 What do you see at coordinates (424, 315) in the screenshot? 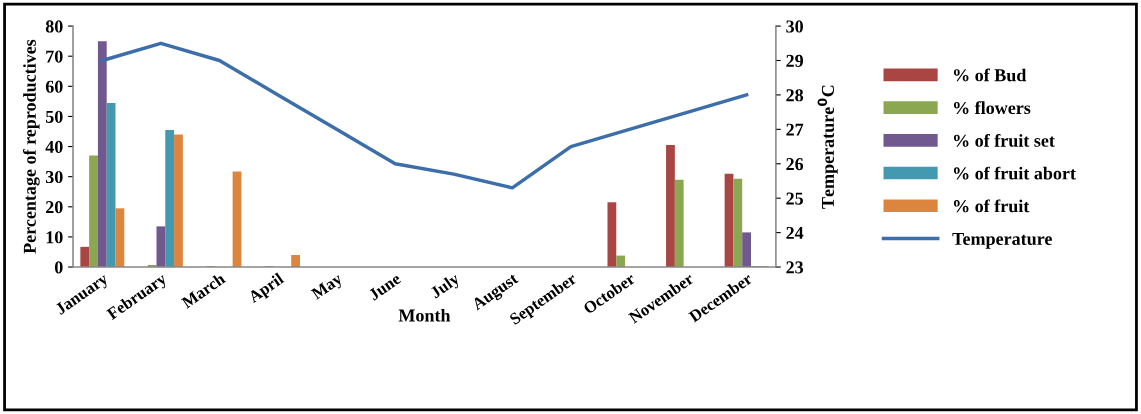
I see `x-axis-title: Month` at bounding box center [424, 315].